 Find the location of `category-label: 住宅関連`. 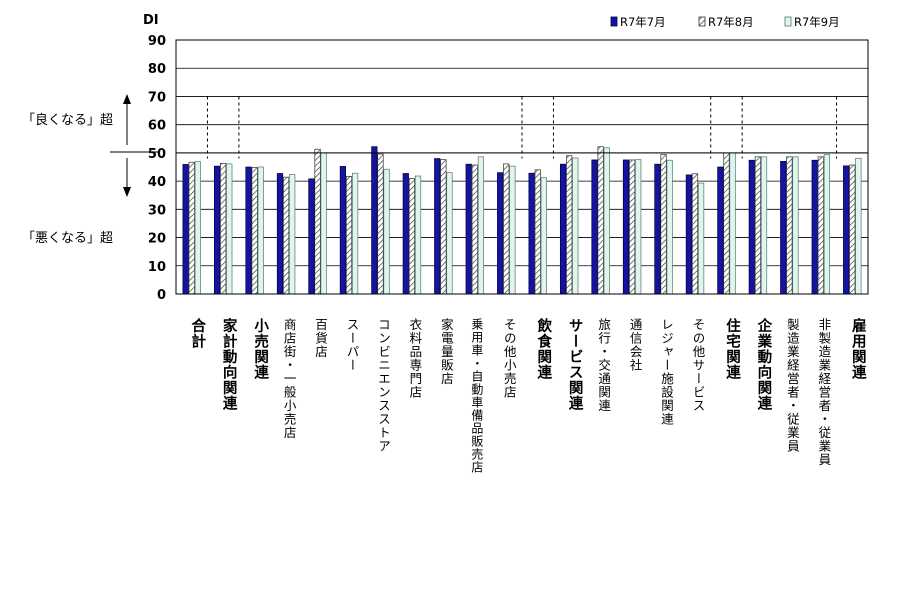

category-label: 住宅関連 is located at coordinates (731, 349).